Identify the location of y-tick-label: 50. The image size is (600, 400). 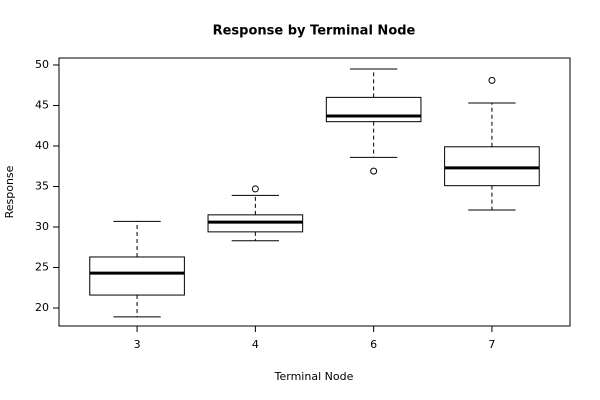
(42, 64).